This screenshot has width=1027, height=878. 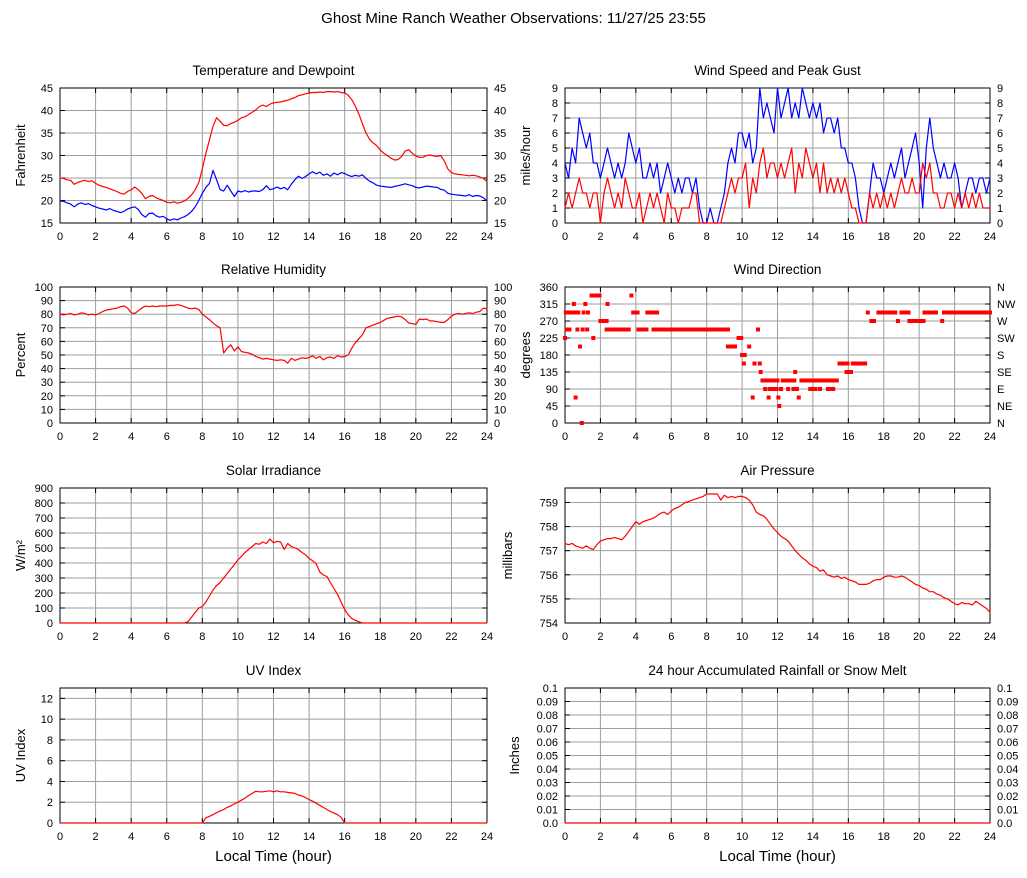 I want to click on svg-text: Inches, so click(x=514, y=755).